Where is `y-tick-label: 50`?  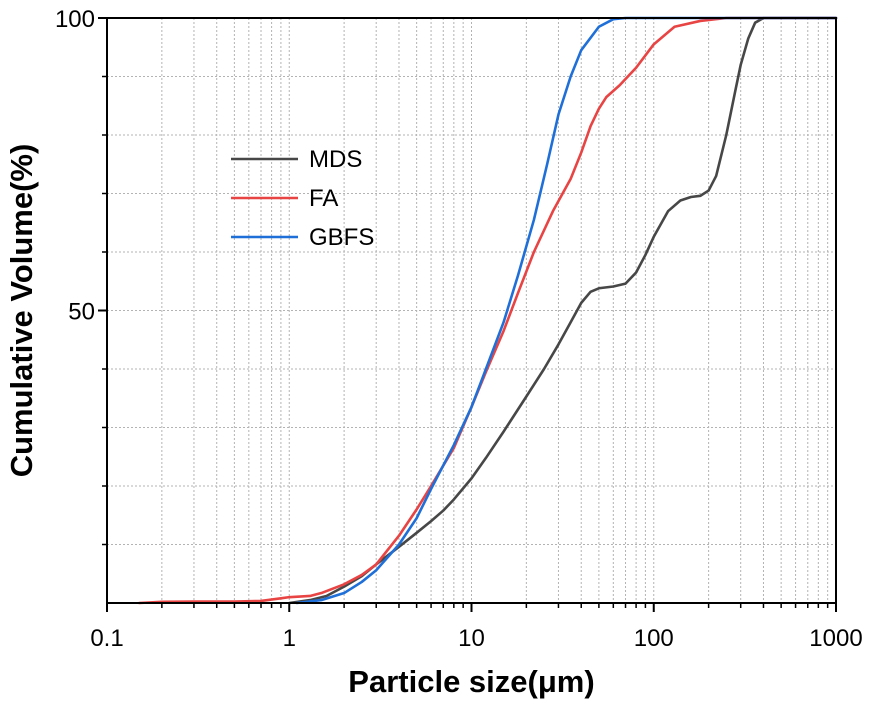
y-tick-label: 50 is located at coordinates (81, 312).